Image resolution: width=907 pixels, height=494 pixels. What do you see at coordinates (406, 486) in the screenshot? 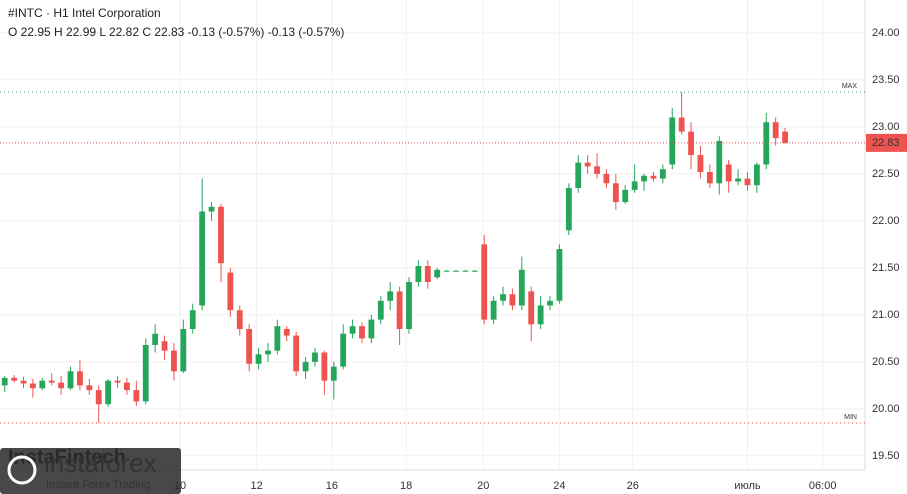
I see `x-tick-label: 18` at bounding box center [406, 486].